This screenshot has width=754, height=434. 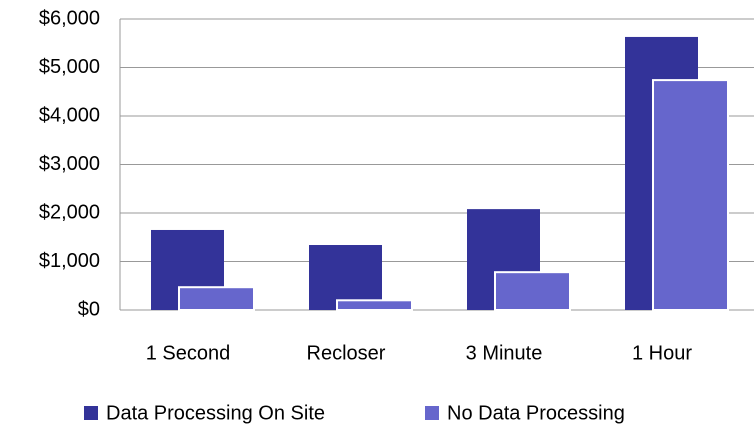 I want to click on x-tick-label: Recloser, so click(x=346, y=353).